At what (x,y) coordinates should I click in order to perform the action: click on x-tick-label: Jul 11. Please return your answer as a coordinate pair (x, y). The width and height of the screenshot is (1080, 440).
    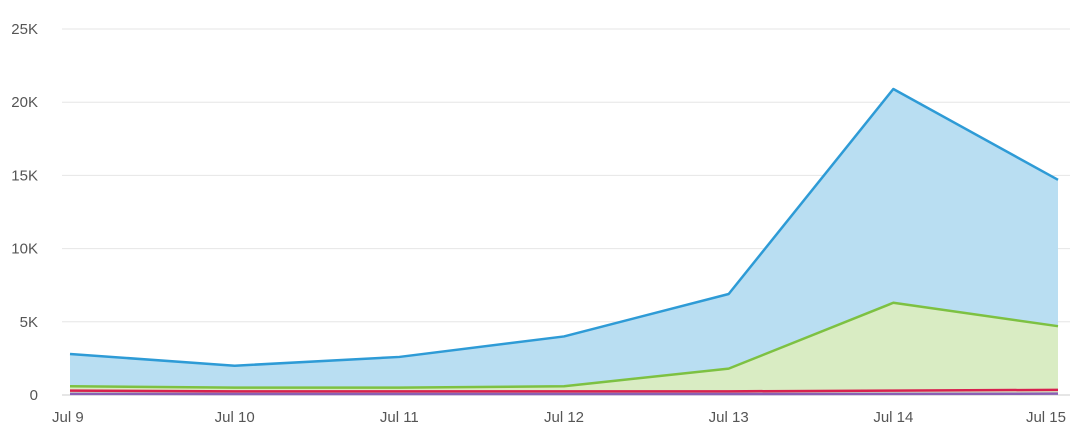
    Looking at the image, I should click on (399, 417).